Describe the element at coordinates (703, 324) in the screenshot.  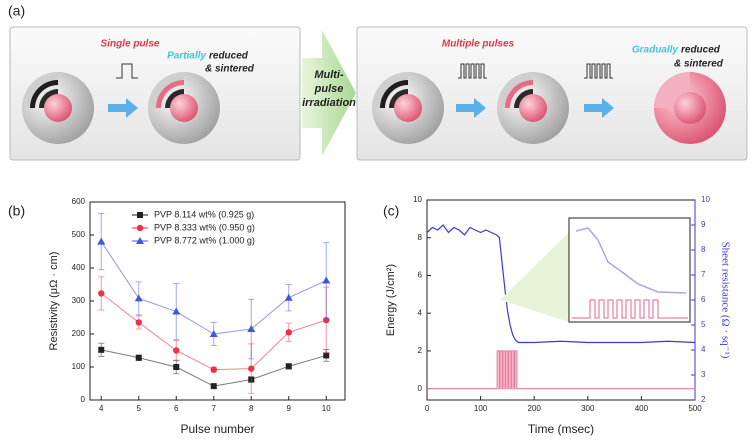
I see `y2-tick-label: 5` at that location.